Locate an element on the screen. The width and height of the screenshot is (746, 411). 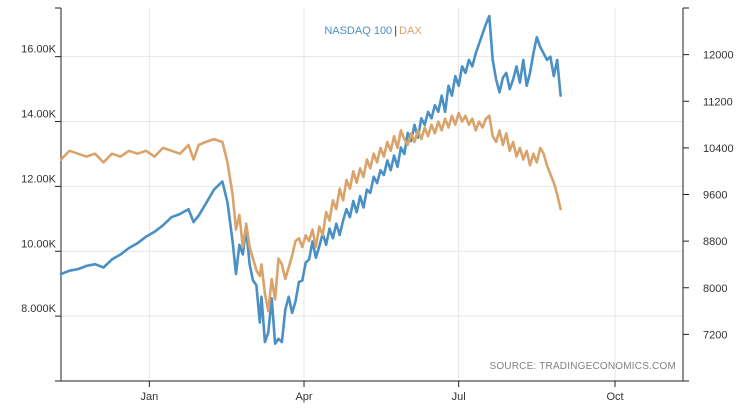
y-left-tick-label: 8.000K is located at coordinates (39, 309).